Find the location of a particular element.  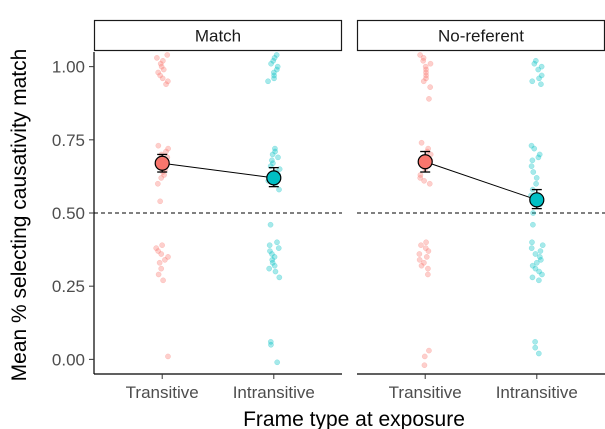

y-tick-label: 0.25 is located at coordinates (68, 286).